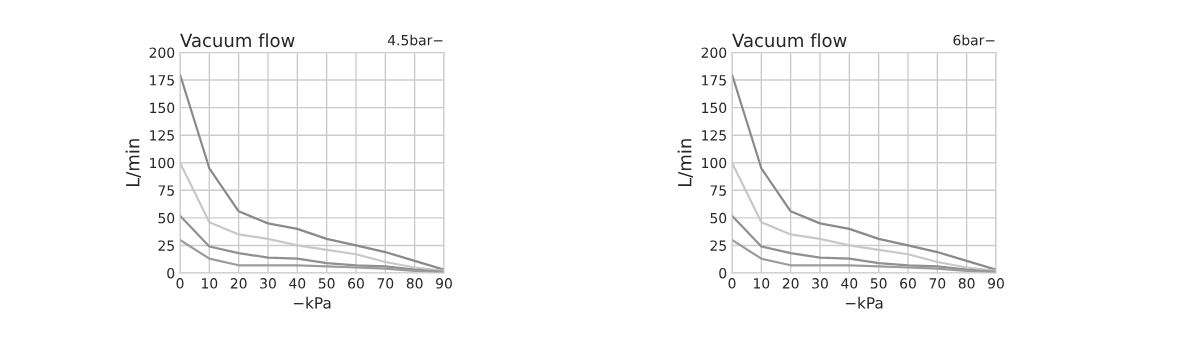 Image resolution: width=1200 pixels, height=350 pixels. Describe the element at coordinates (415, 40) in the screenshot. I see `text: 4.5bar−` at that location.